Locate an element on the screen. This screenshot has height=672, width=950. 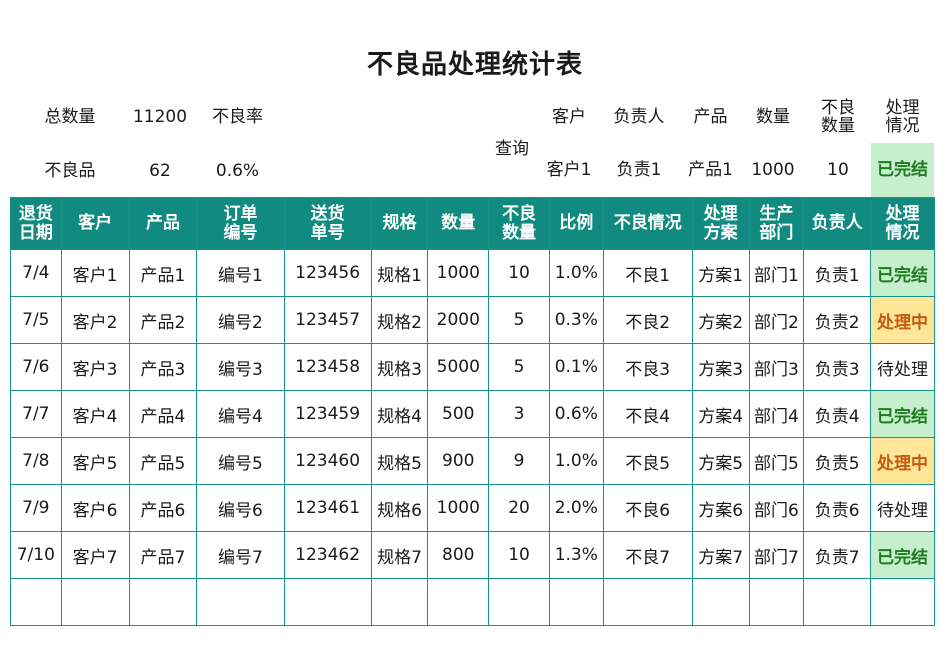
table-cell: 5000 is located at coordinates (458, 367).